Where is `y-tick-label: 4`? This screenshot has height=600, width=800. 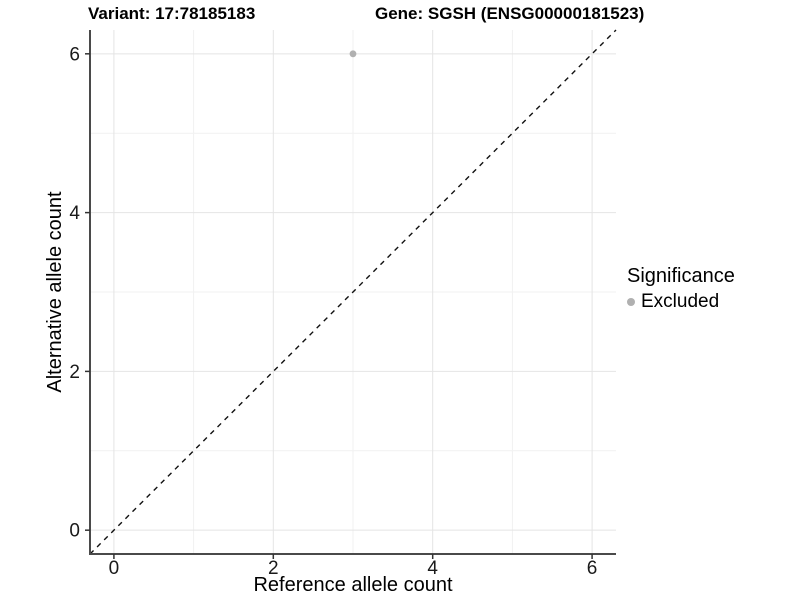
y-tick-label: 4 is located at coordinates (74, 213).